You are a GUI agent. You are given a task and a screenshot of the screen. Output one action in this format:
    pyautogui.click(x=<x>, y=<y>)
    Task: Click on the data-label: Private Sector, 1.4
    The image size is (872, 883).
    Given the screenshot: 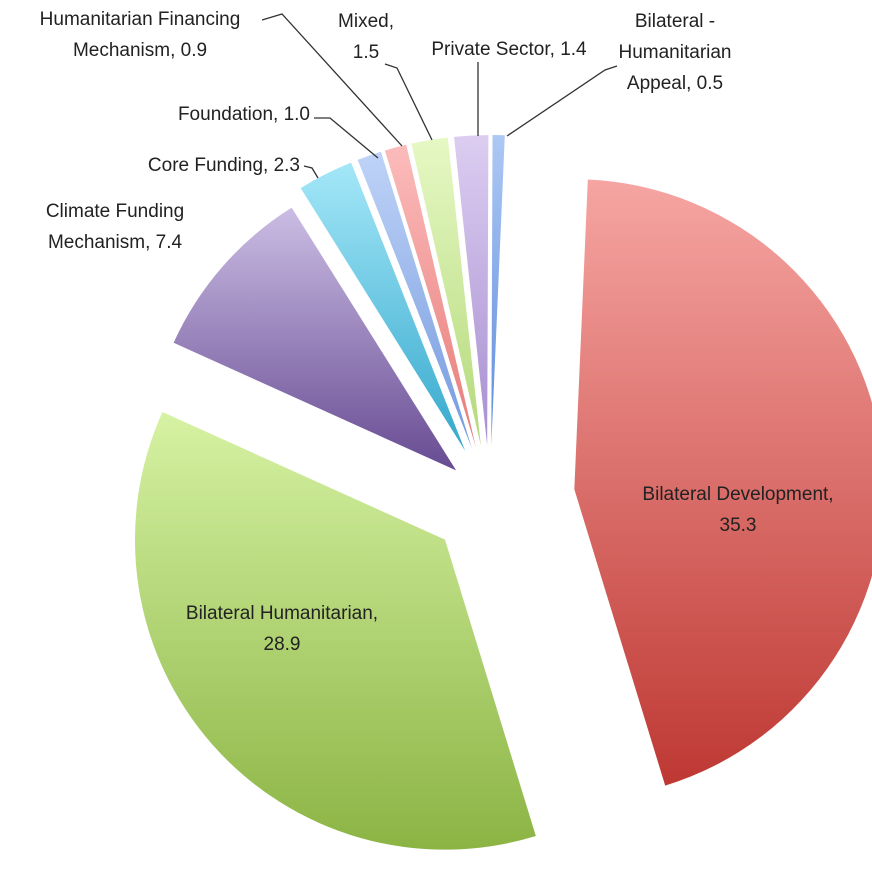 What is the action you would take?
    pyautogui.click(x=509, y=49)
    